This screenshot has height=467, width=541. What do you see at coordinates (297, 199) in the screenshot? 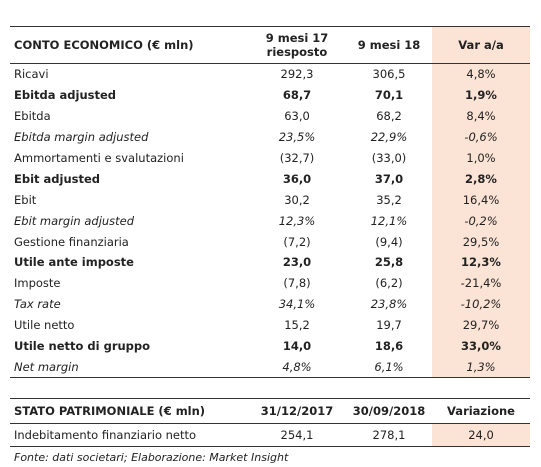
I see `table-cell: 30,2` at bounding box center [297, 199].